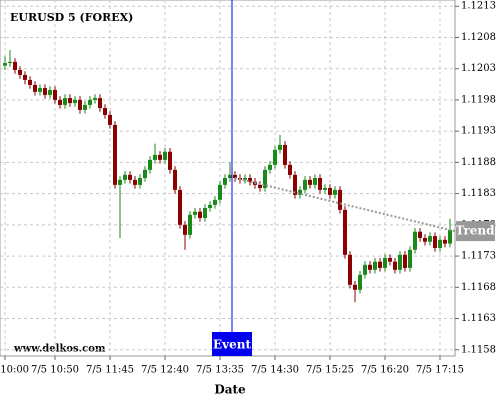 The height and width of the screenshot is (400, 500). What do you see at coordinates (14, 370) in the screenshot?
I see `x-tick-label: 7/5 10:00` at bounding box center [14, 370].